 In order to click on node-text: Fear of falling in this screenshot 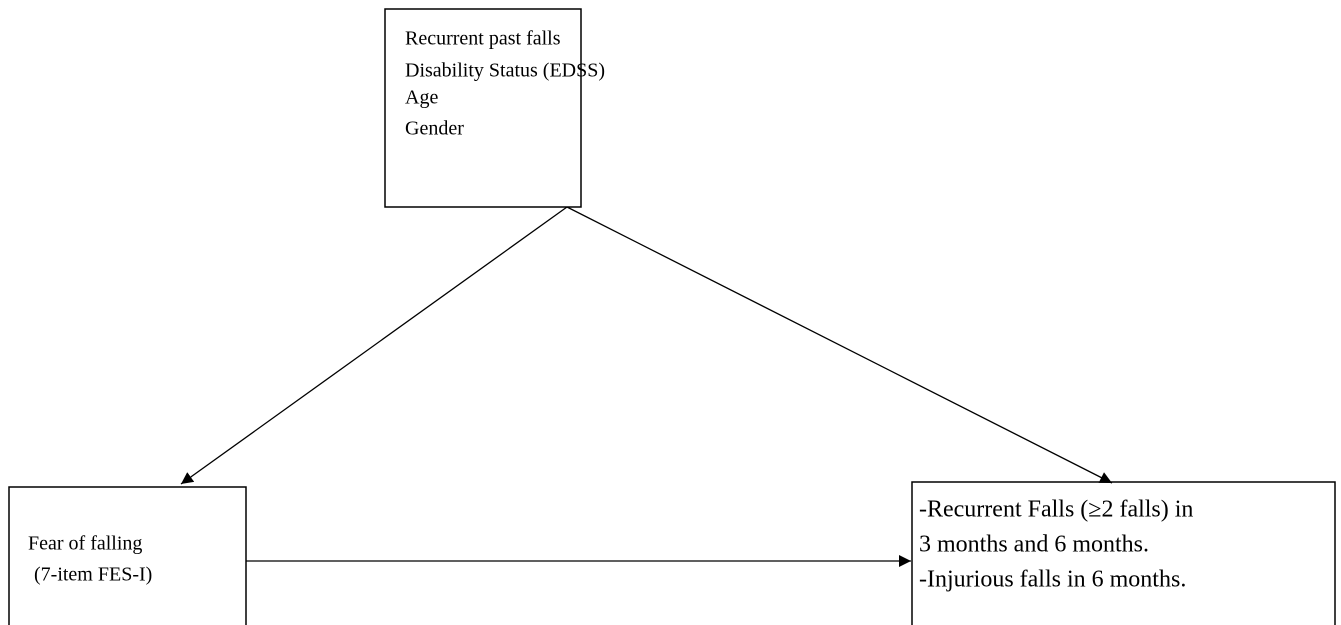, I will do `click(85, 544)`.